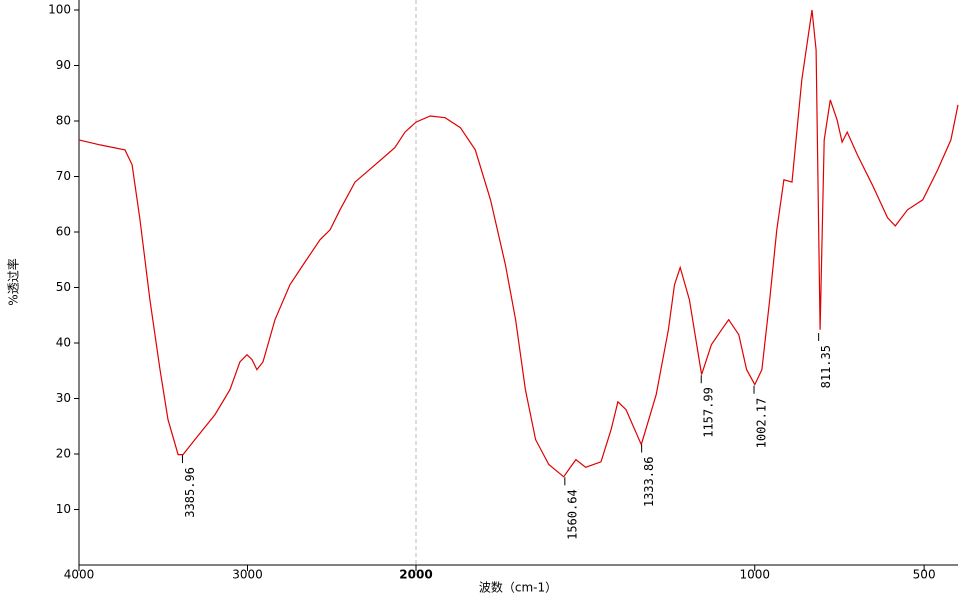  Describe the element at coordinates (63, 232) in the screenshot. I see `y-tick-label: 60` at that location.